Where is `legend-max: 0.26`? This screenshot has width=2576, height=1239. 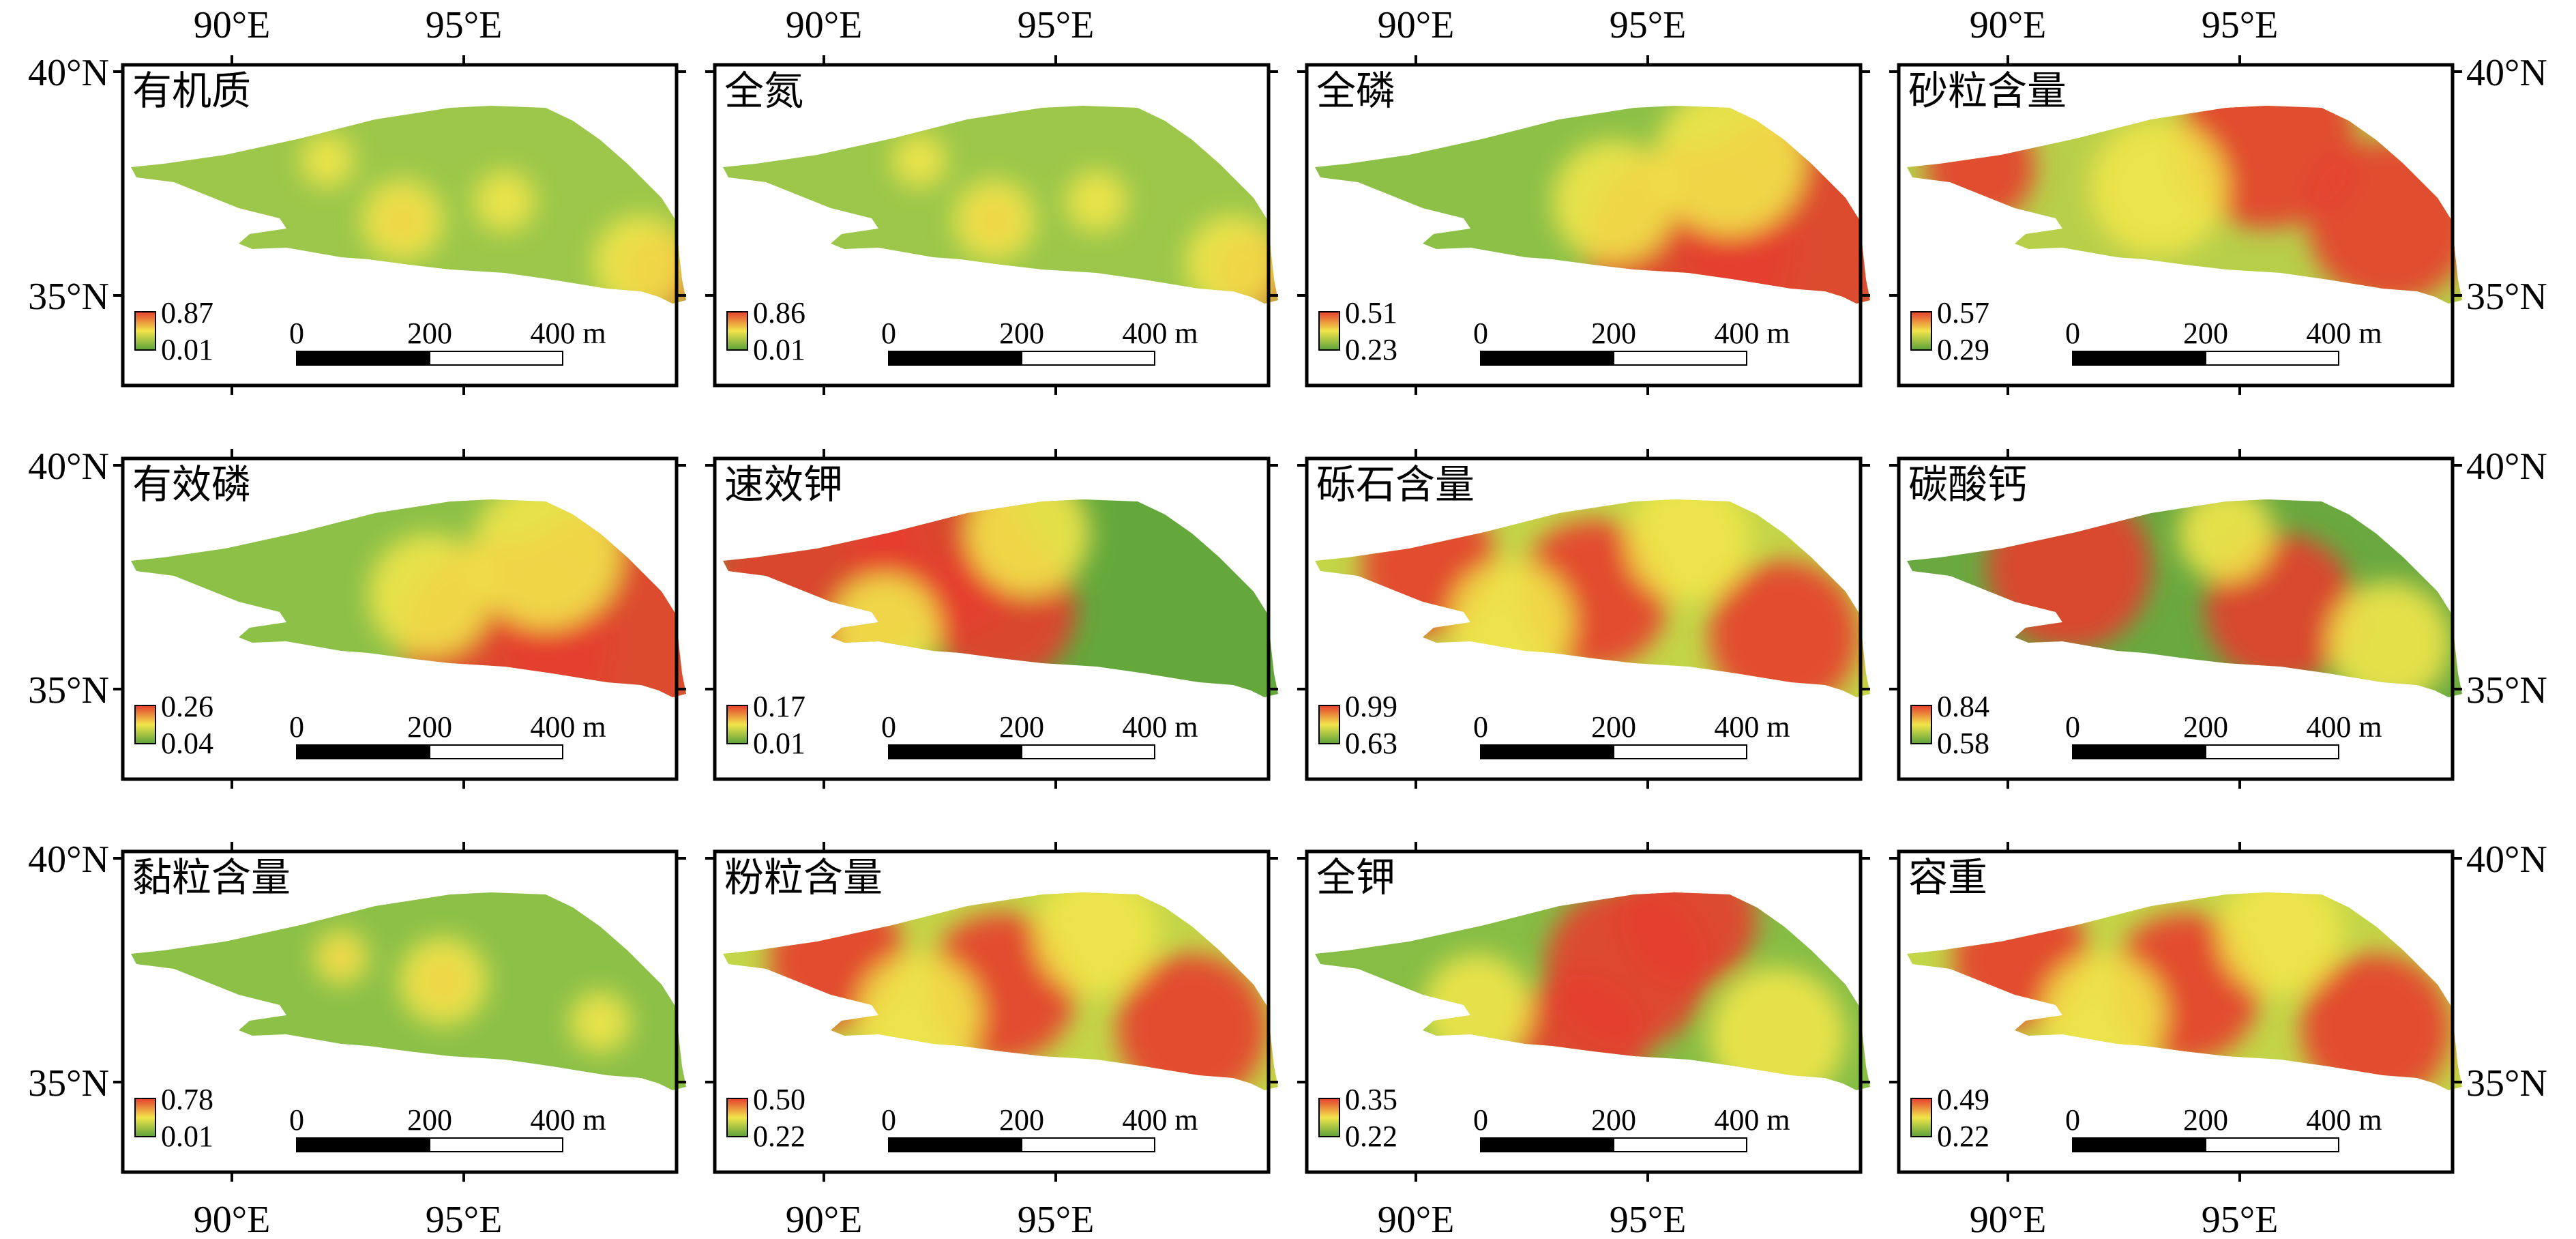
legend-max: 0.26 is located at coordinates (187, 706).